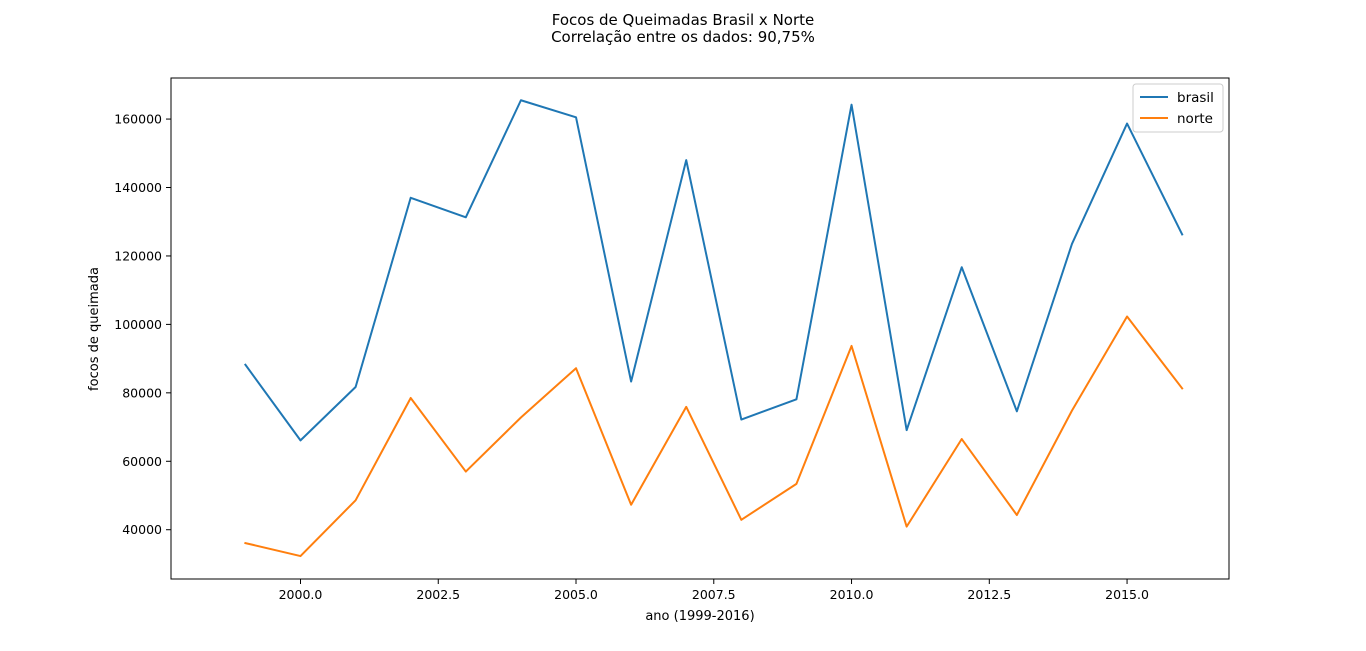 Image resolution: width=1366 pixels, height=651 pixels. Describe the element at coordinates (138, 187) in the screenshot. I see `y-tick-label: 140000` at that location.